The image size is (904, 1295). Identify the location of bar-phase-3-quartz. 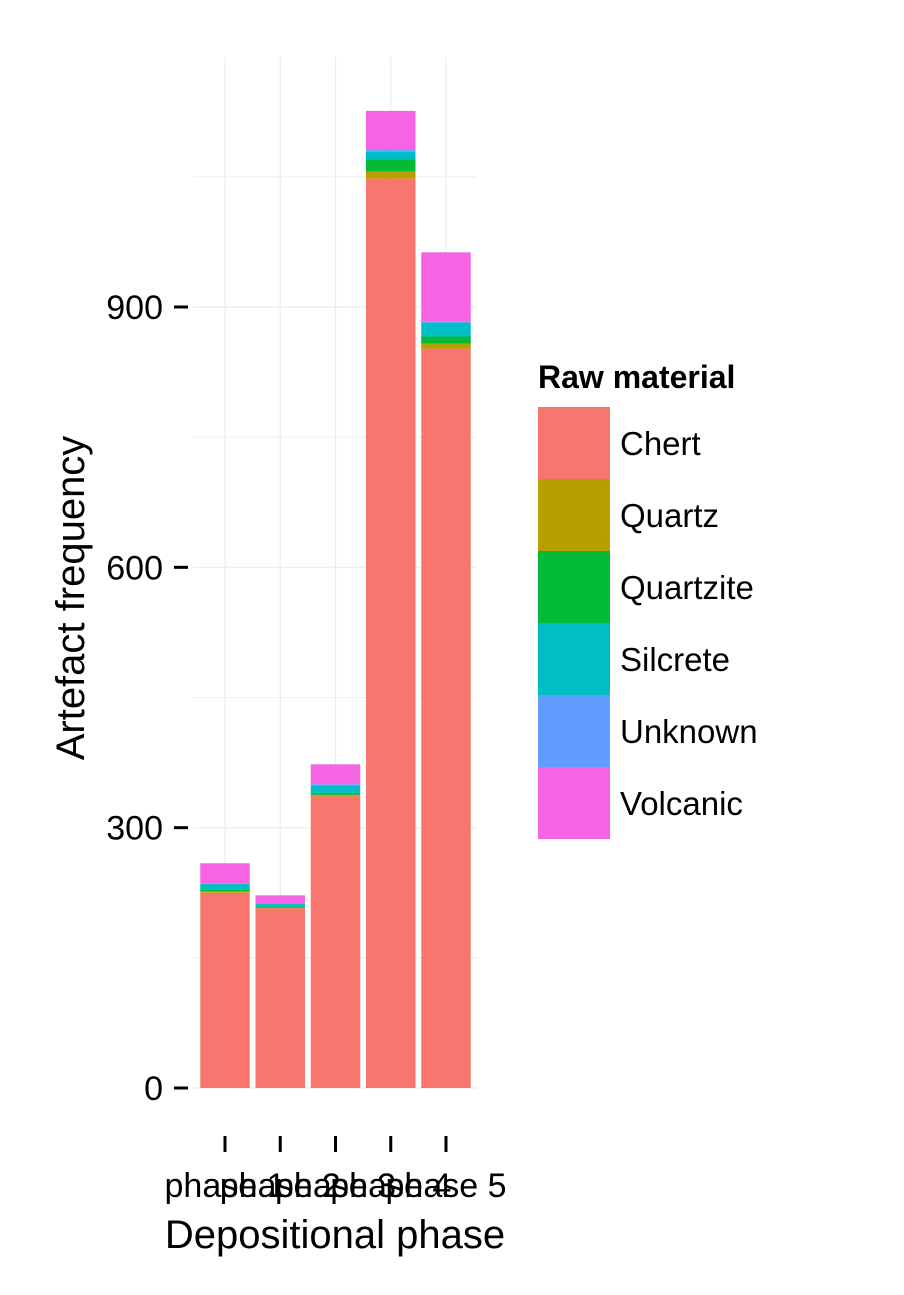
(335, 795).